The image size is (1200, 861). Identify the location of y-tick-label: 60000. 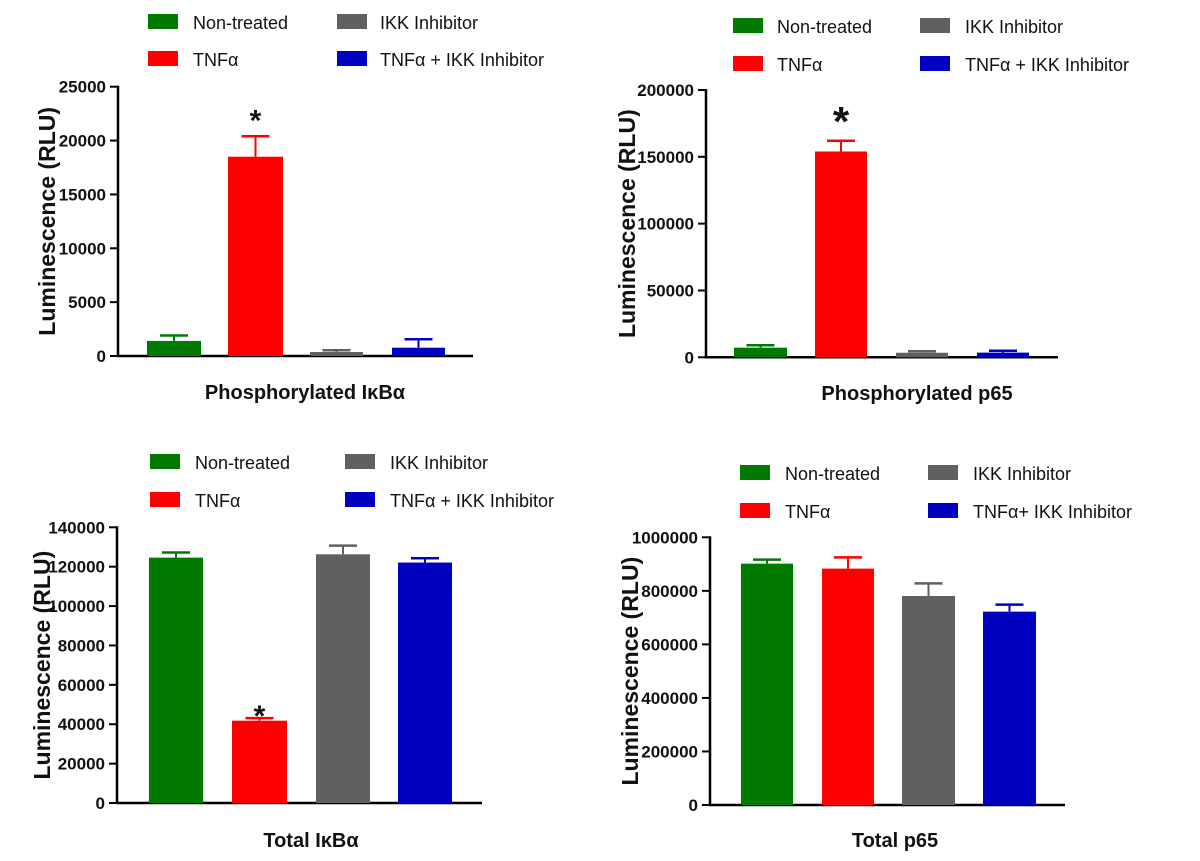
(81, 685).